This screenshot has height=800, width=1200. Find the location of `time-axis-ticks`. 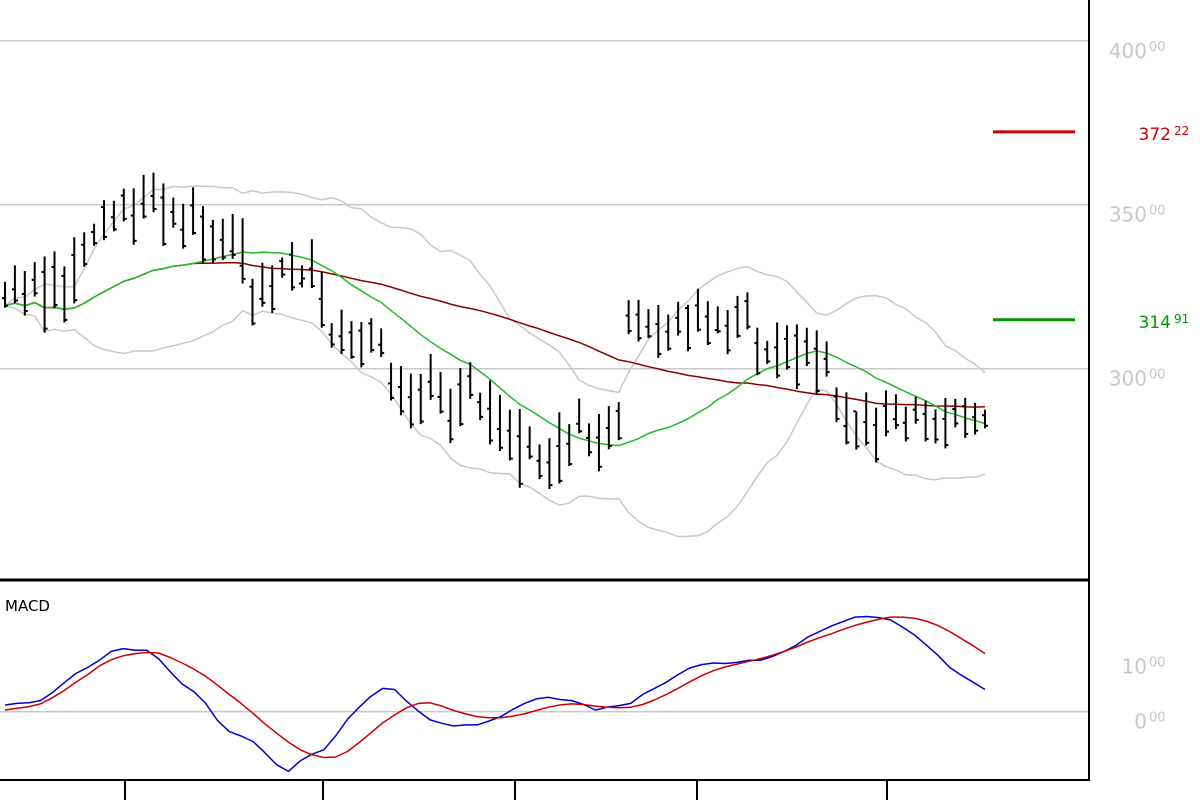

time-axis-ticks is located at coordinates (506, 790).